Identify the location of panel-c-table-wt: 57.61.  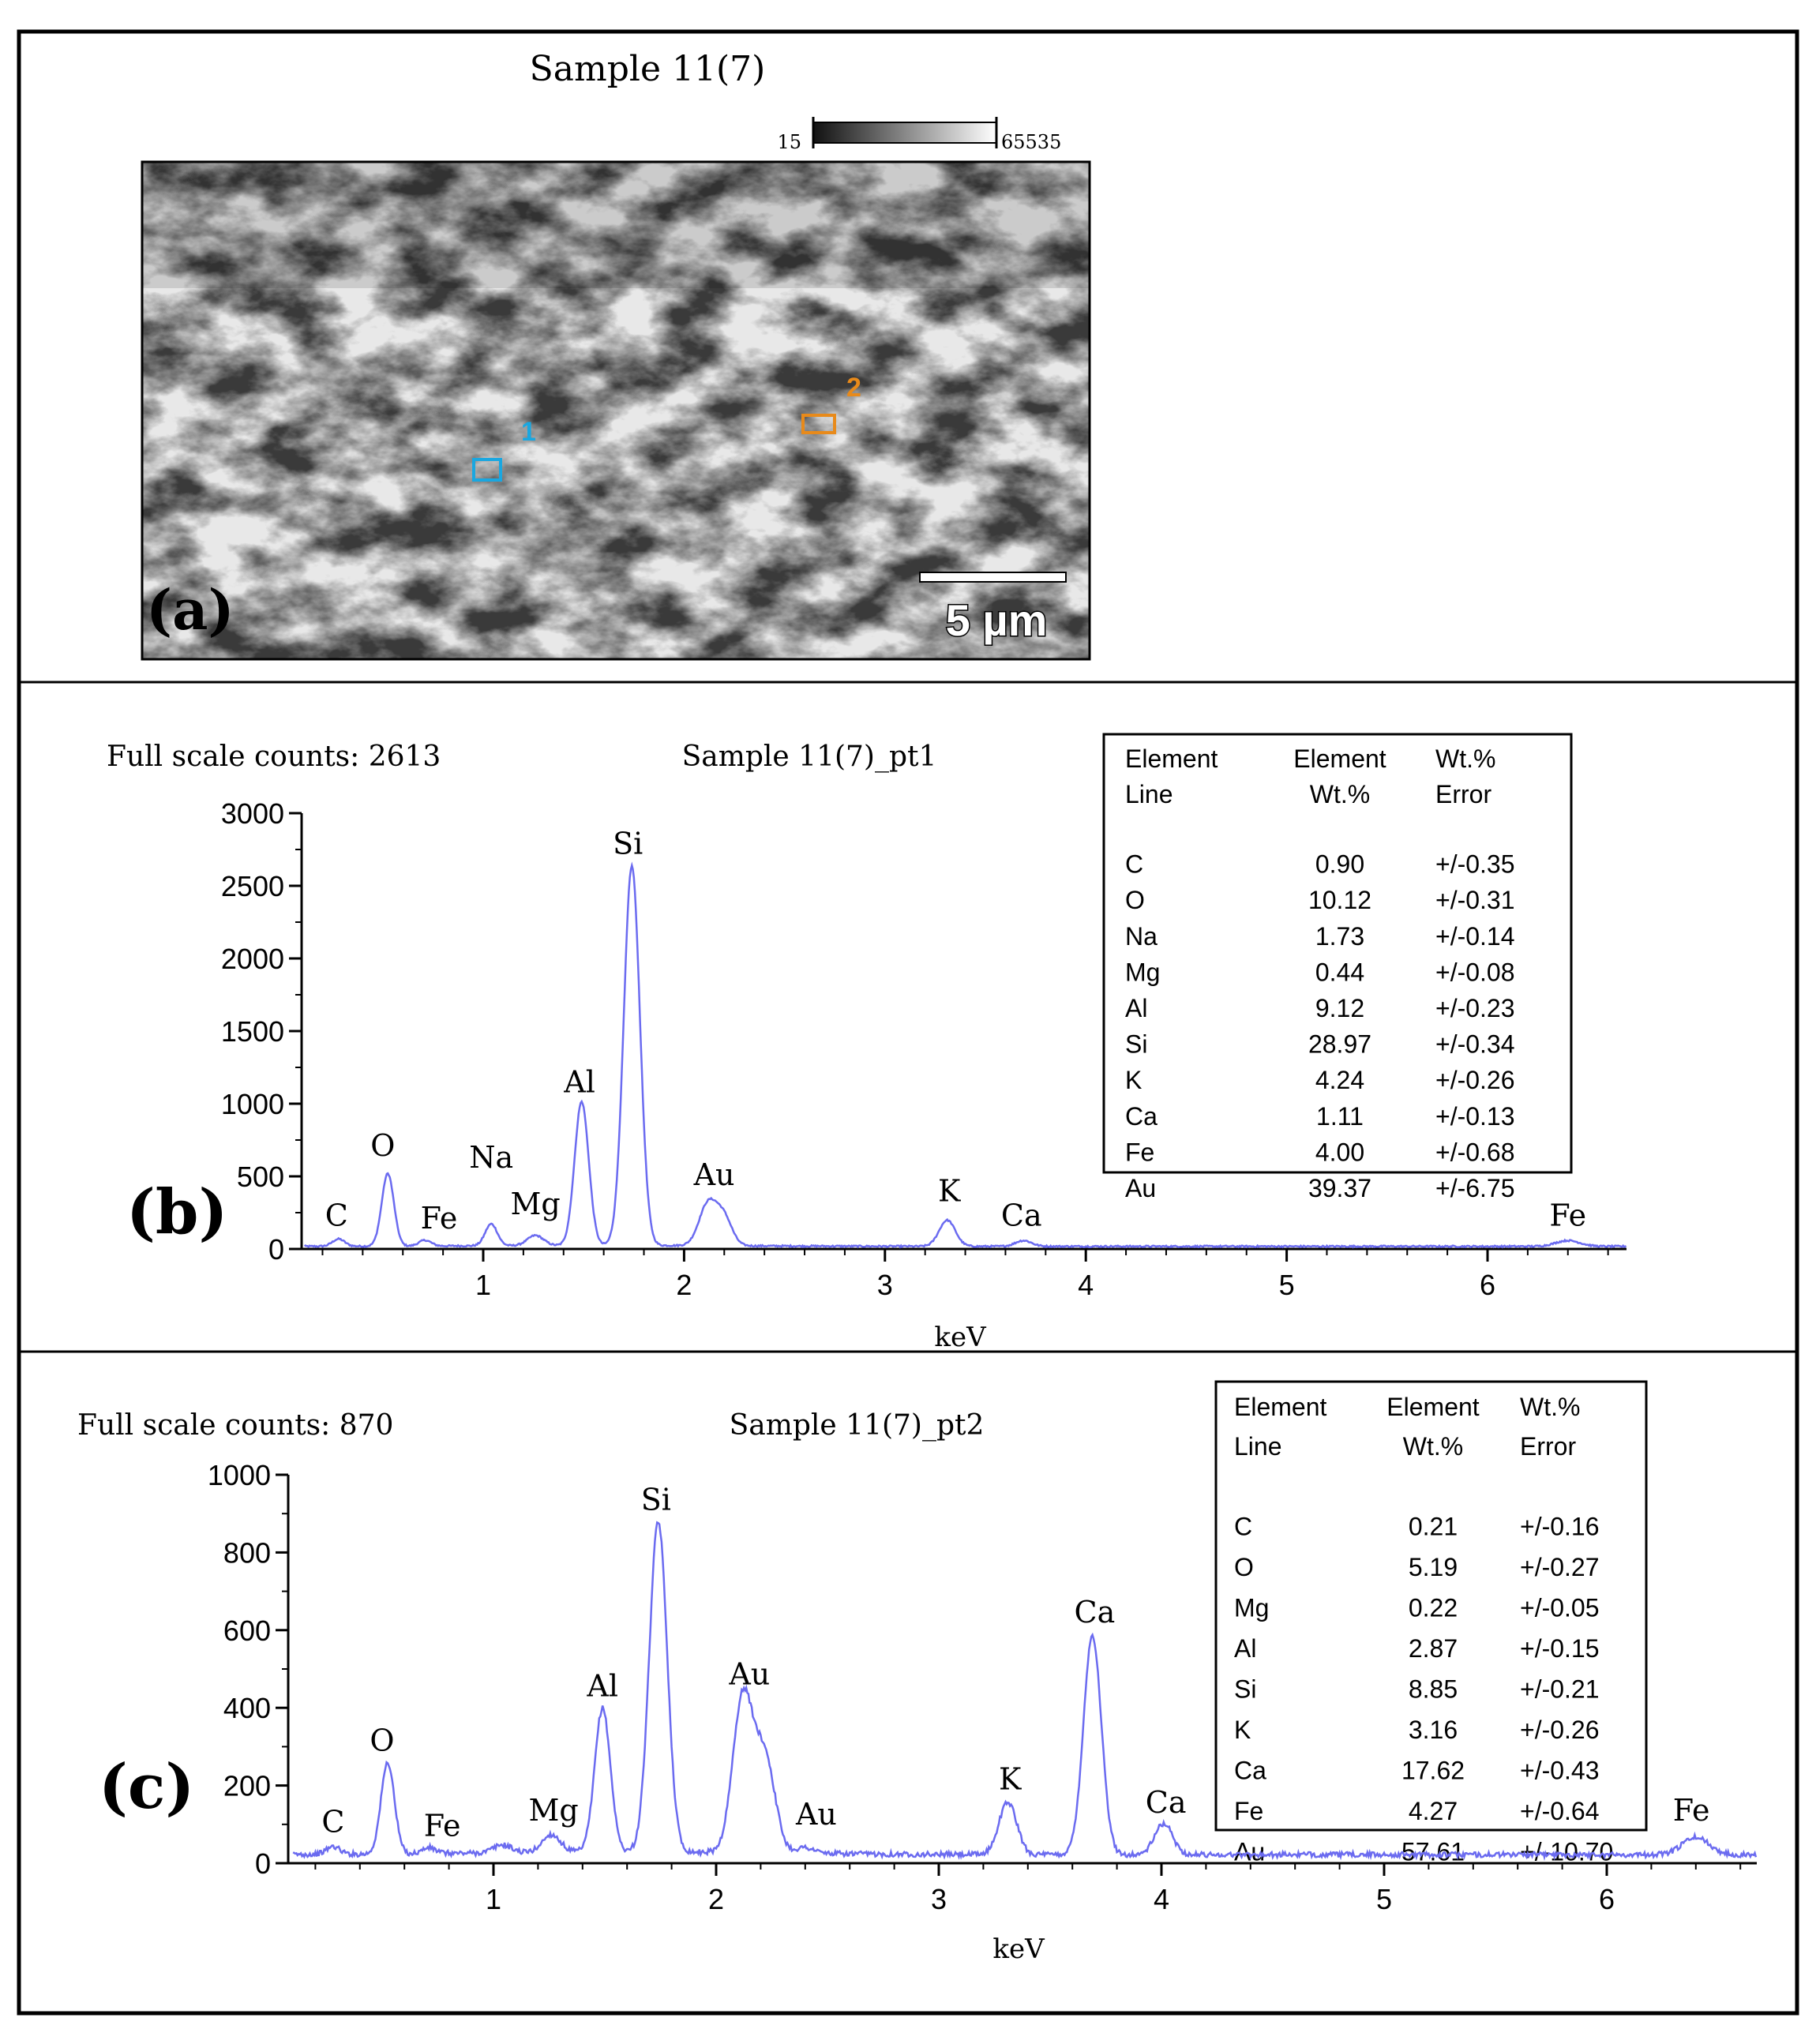
(1433, 1852).